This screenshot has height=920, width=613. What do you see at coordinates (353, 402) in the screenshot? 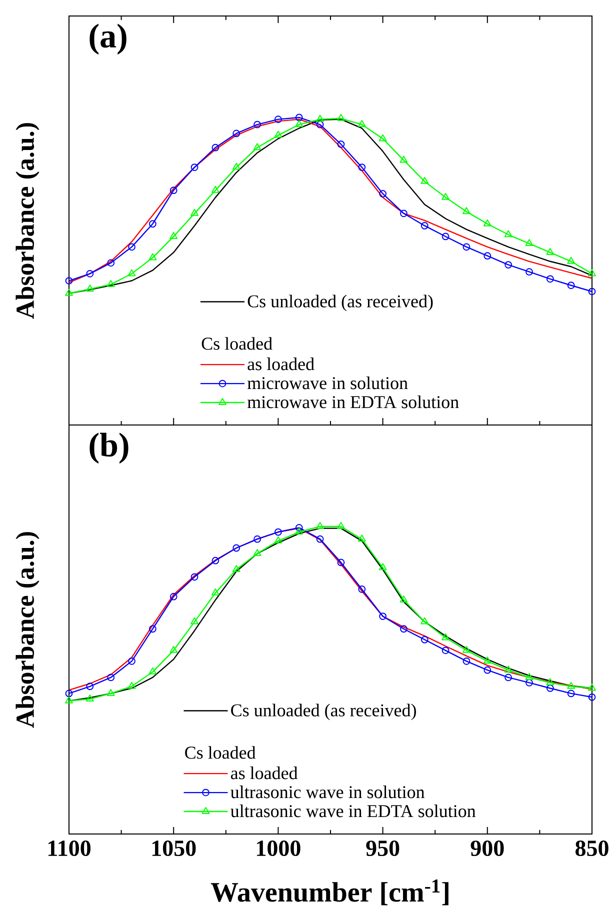
I see `legend-label: microwave in EDTA solution` at bounding box center [353, 402].